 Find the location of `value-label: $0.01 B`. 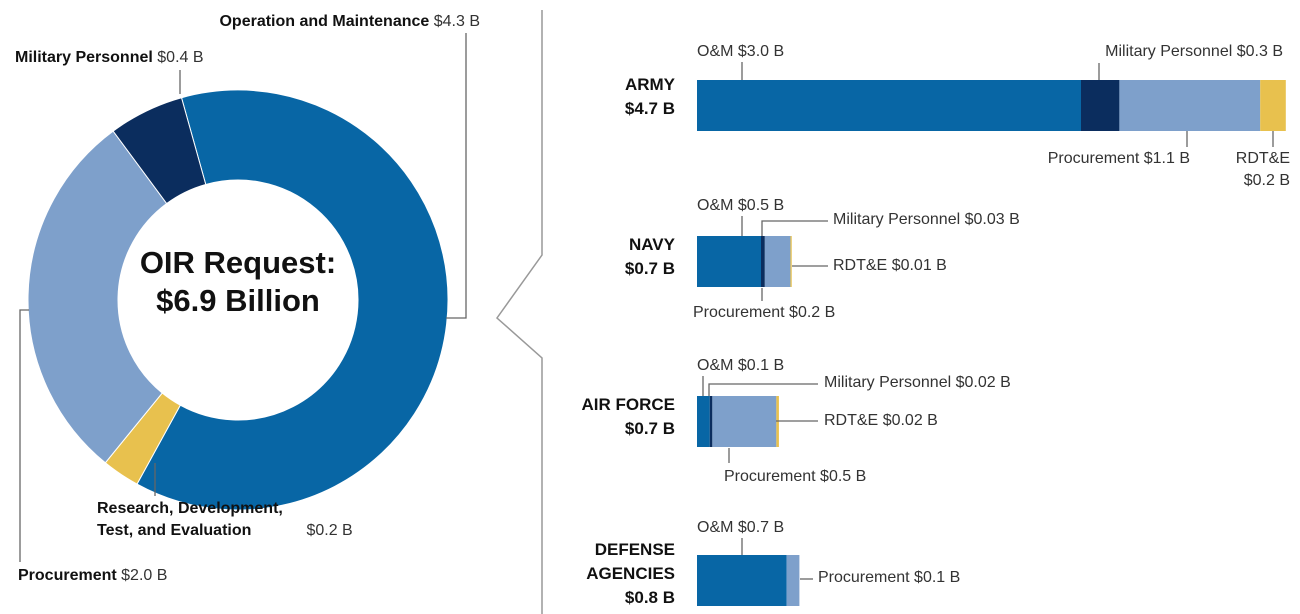

value-label: $0.01 B is located at coordinates (919, 265).